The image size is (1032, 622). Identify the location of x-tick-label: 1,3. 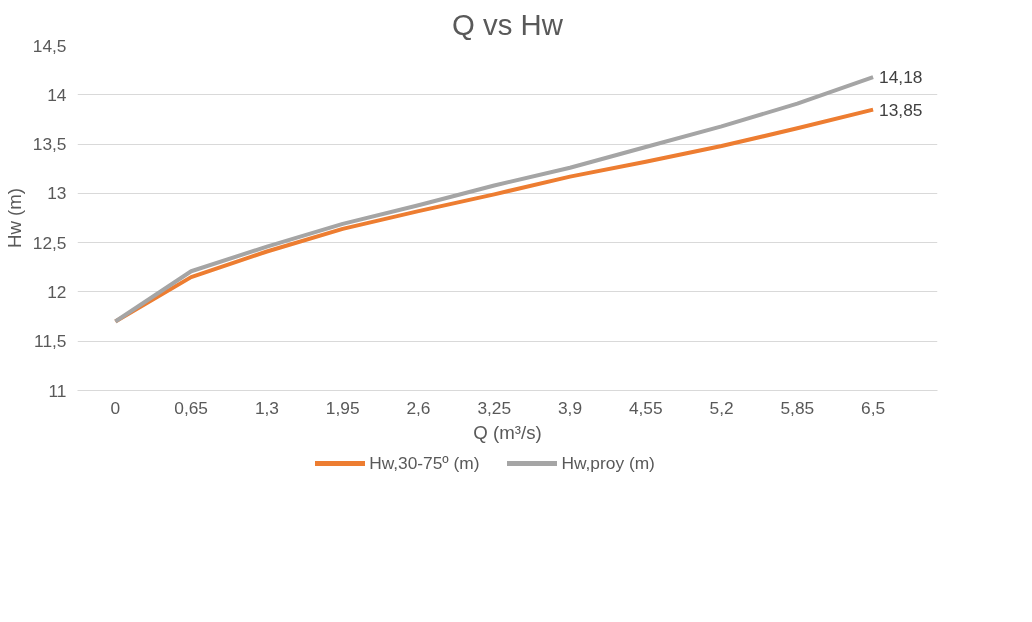
(266, 407).